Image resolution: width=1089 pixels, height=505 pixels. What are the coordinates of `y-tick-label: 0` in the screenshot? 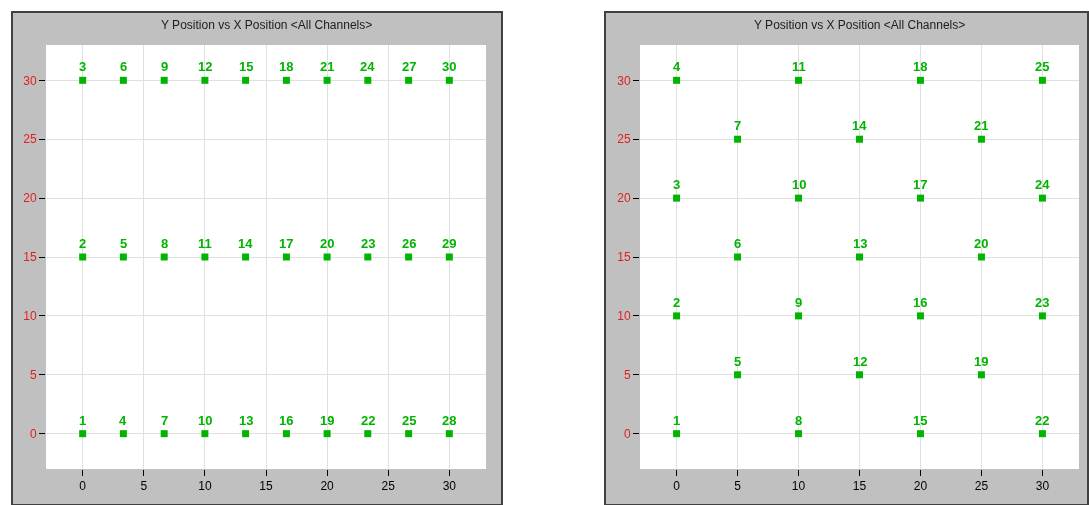 It's located at (627, 433).